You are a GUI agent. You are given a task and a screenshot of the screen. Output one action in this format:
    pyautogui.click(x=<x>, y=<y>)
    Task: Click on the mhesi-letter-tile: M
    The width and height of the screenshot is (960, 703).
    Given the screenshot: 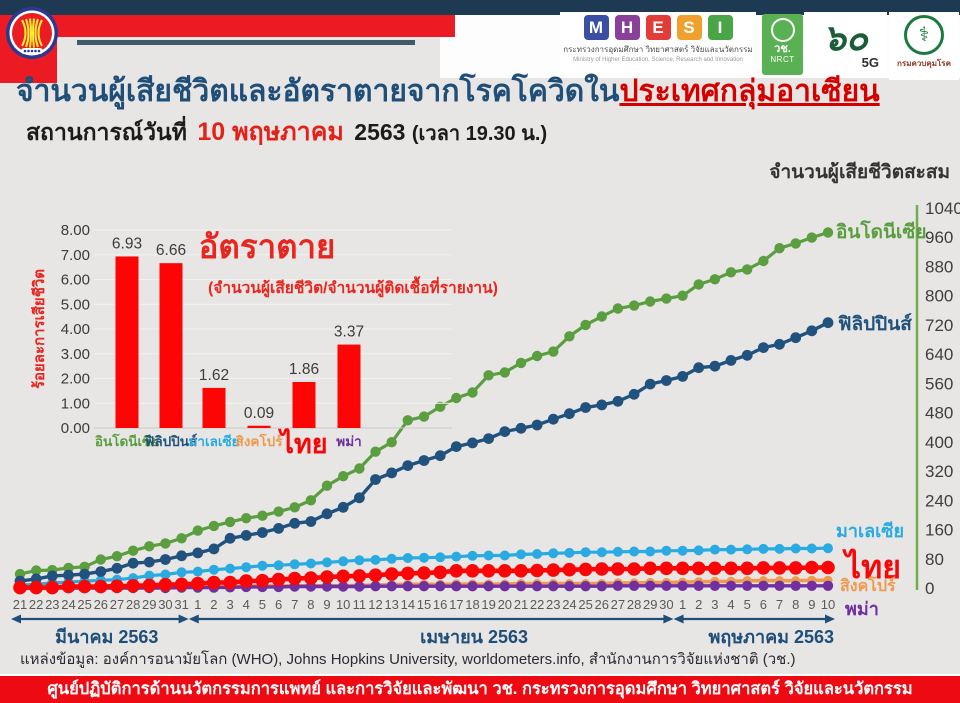 What is the action you would take?
    pyautogui.click(x=596, y=27)
    